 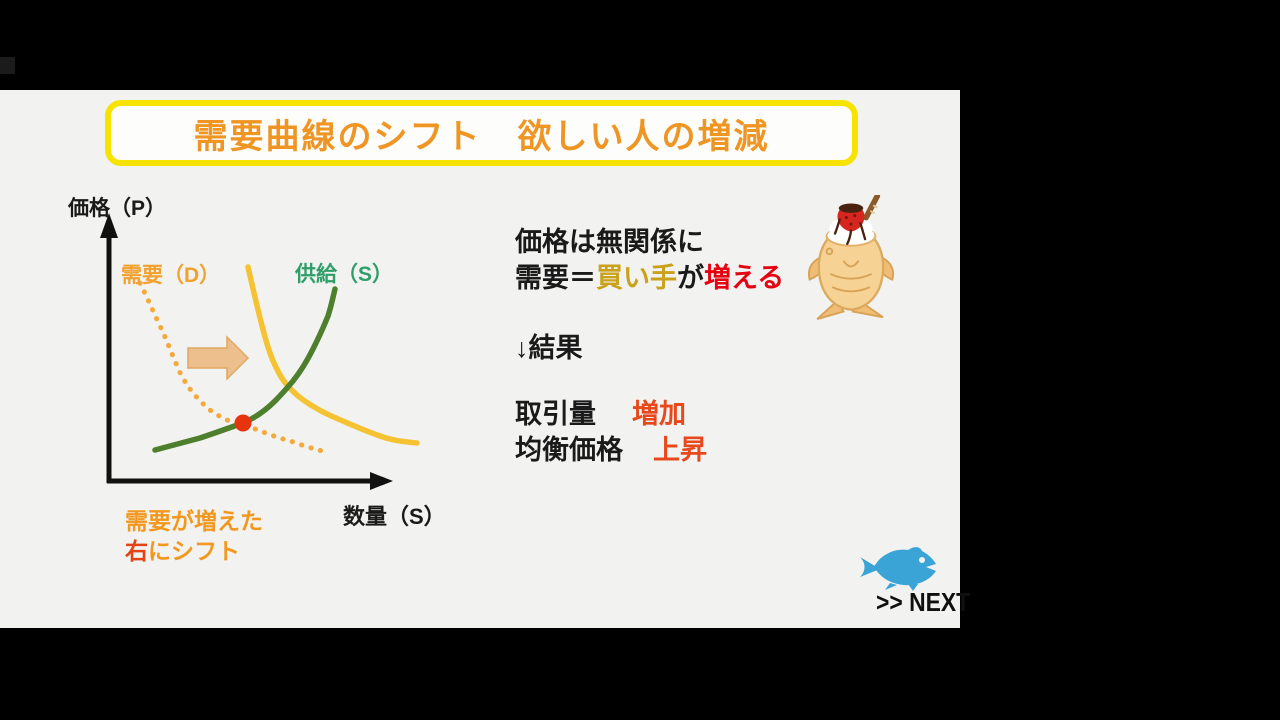 What do you see at coordinates (381, 481) in the screenshot?
I see `x-axis-arrowhead-icon` at bounding box center [381, 481].